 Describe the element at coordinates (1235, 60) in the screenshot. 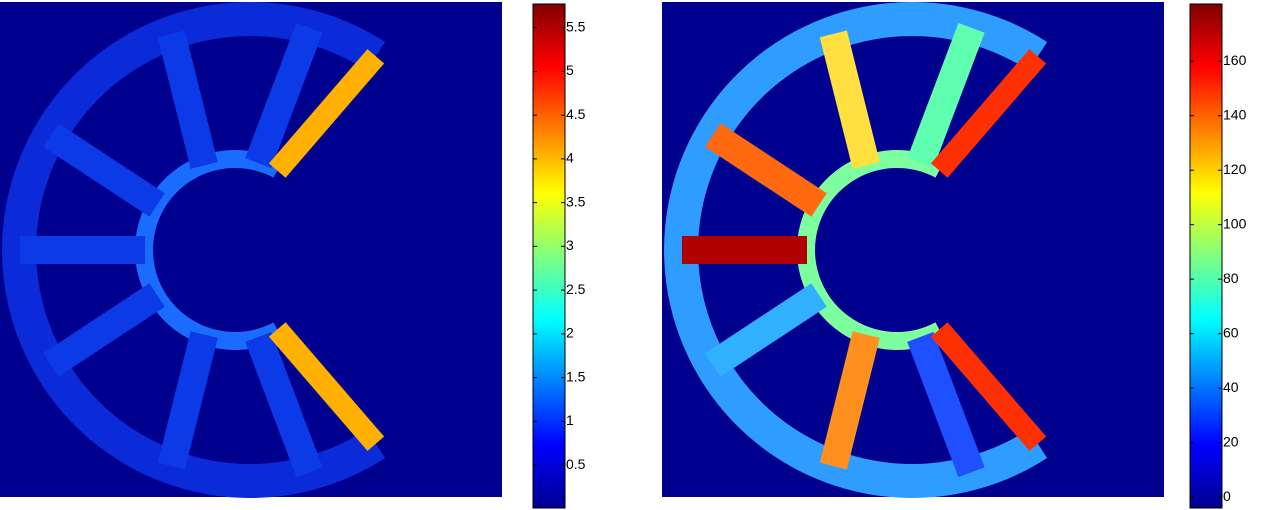

I see `colorbar-tick-label: 160` at that location.